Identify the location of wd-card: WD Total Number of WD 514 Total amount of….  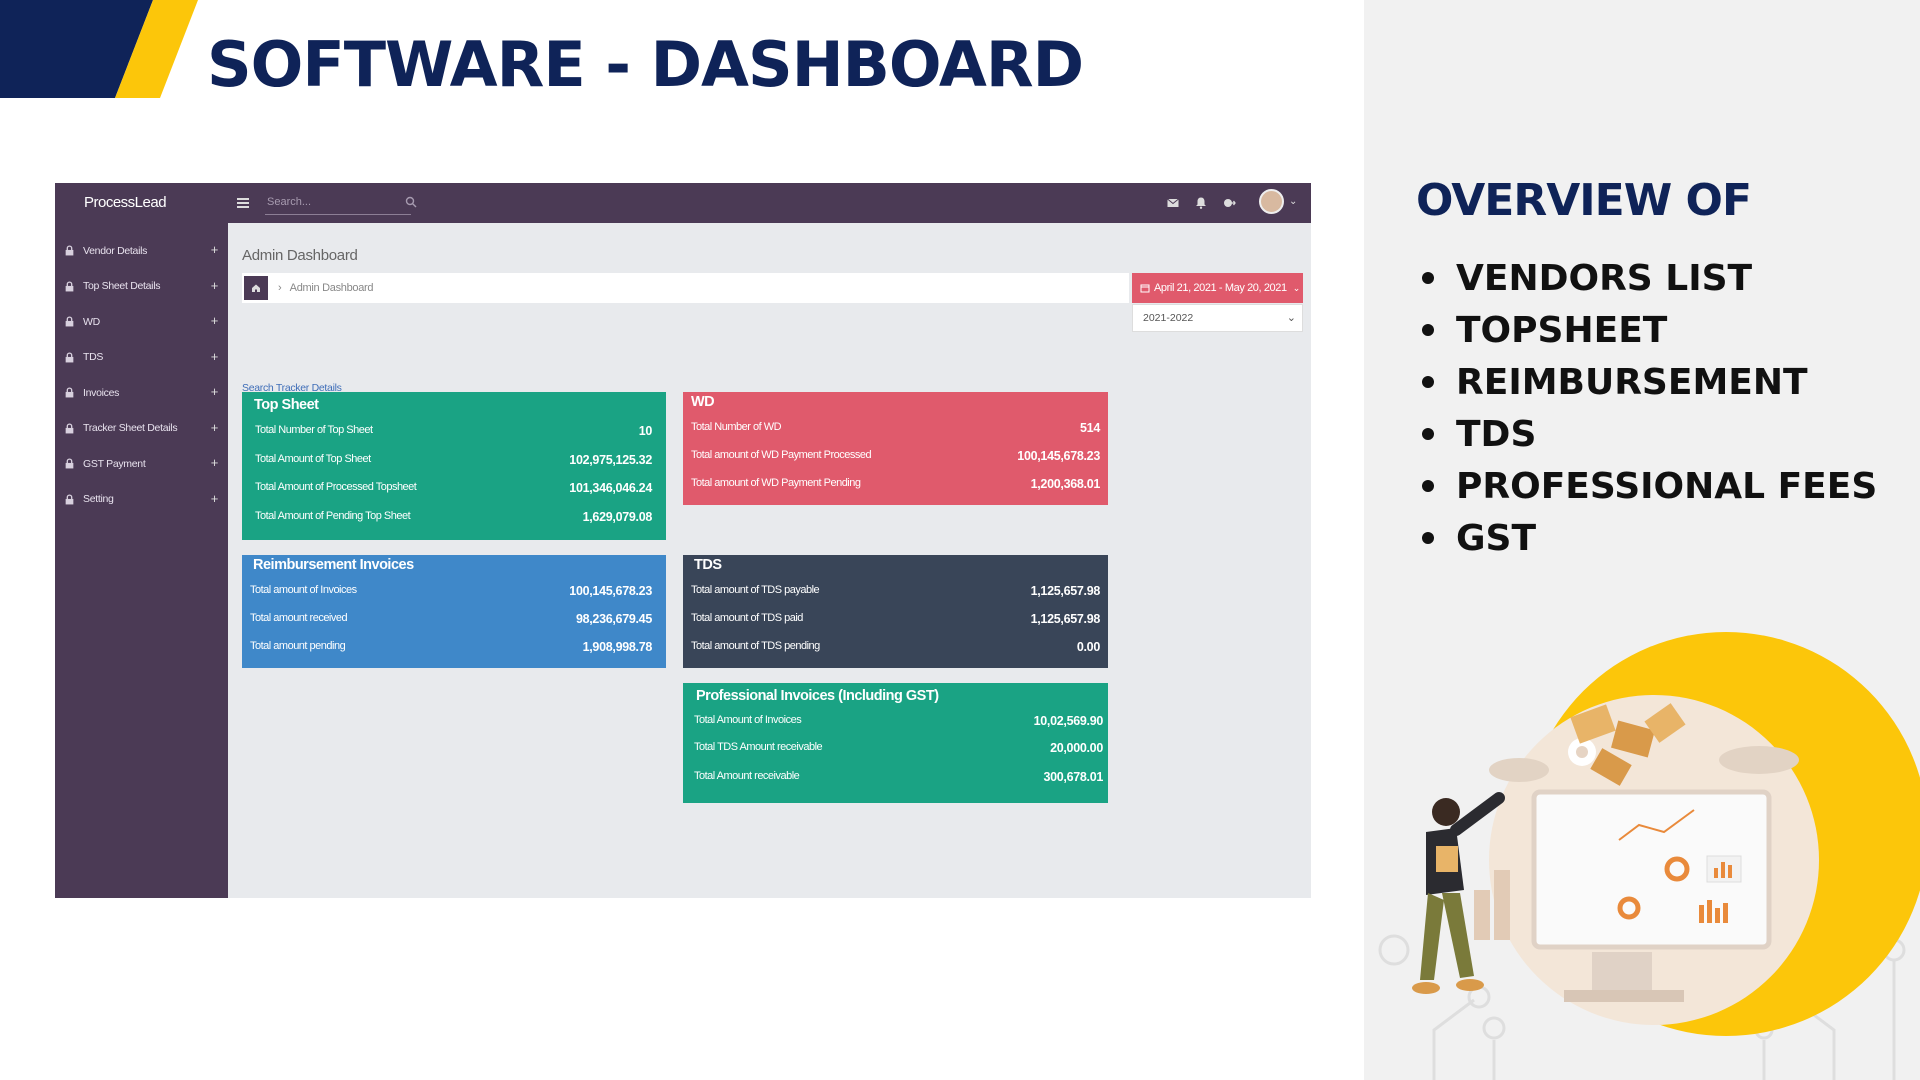
(895, 448).